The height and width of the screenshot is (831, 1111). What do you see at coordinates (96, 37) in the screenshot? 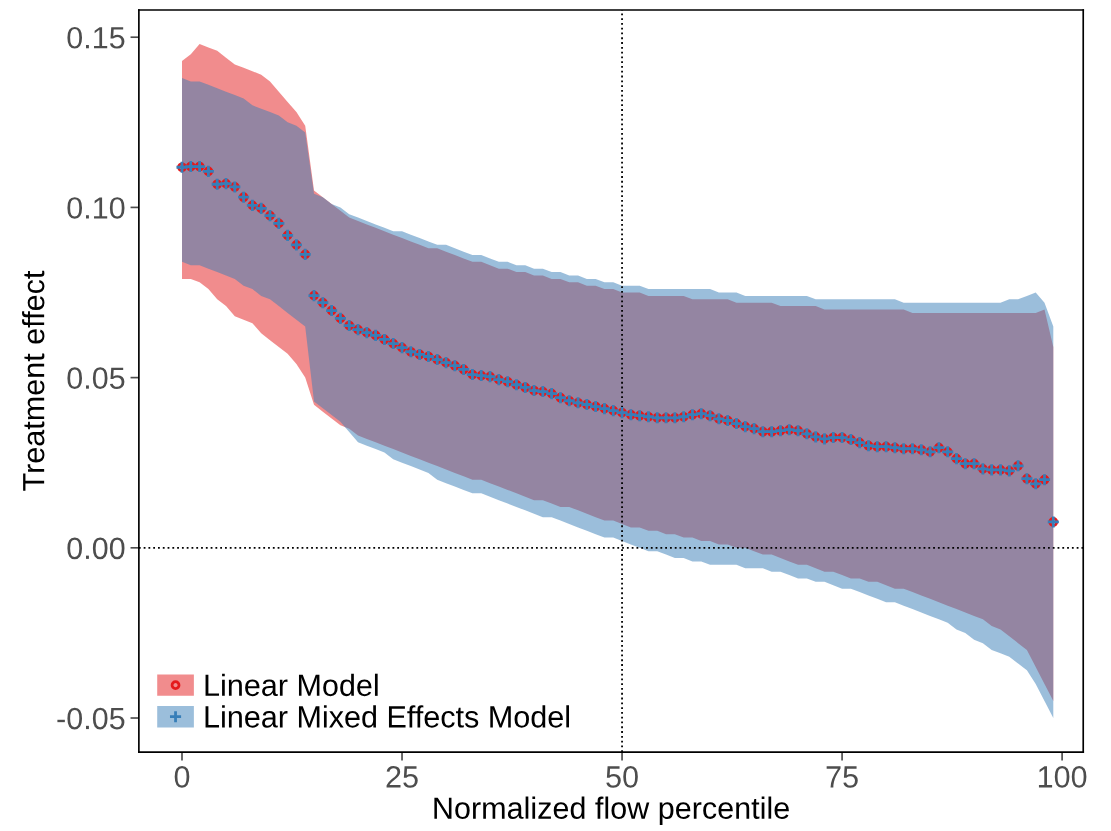
I see `y-tick-label: 0.15` at bounding box center [96, 37].